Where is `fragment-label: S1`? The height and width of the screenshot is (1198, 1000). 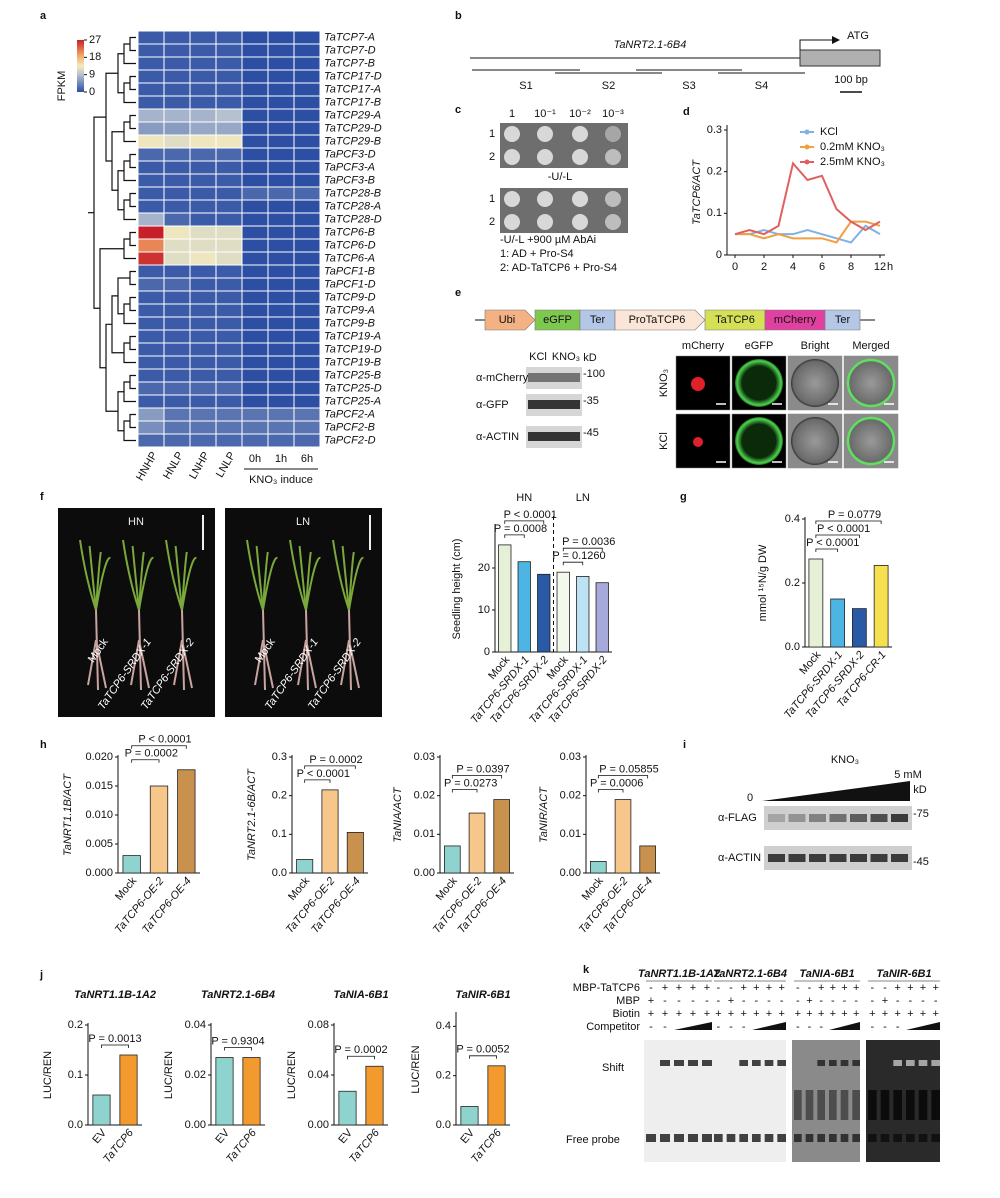
fragment-label: S1 is located at coordinates (525, 86).